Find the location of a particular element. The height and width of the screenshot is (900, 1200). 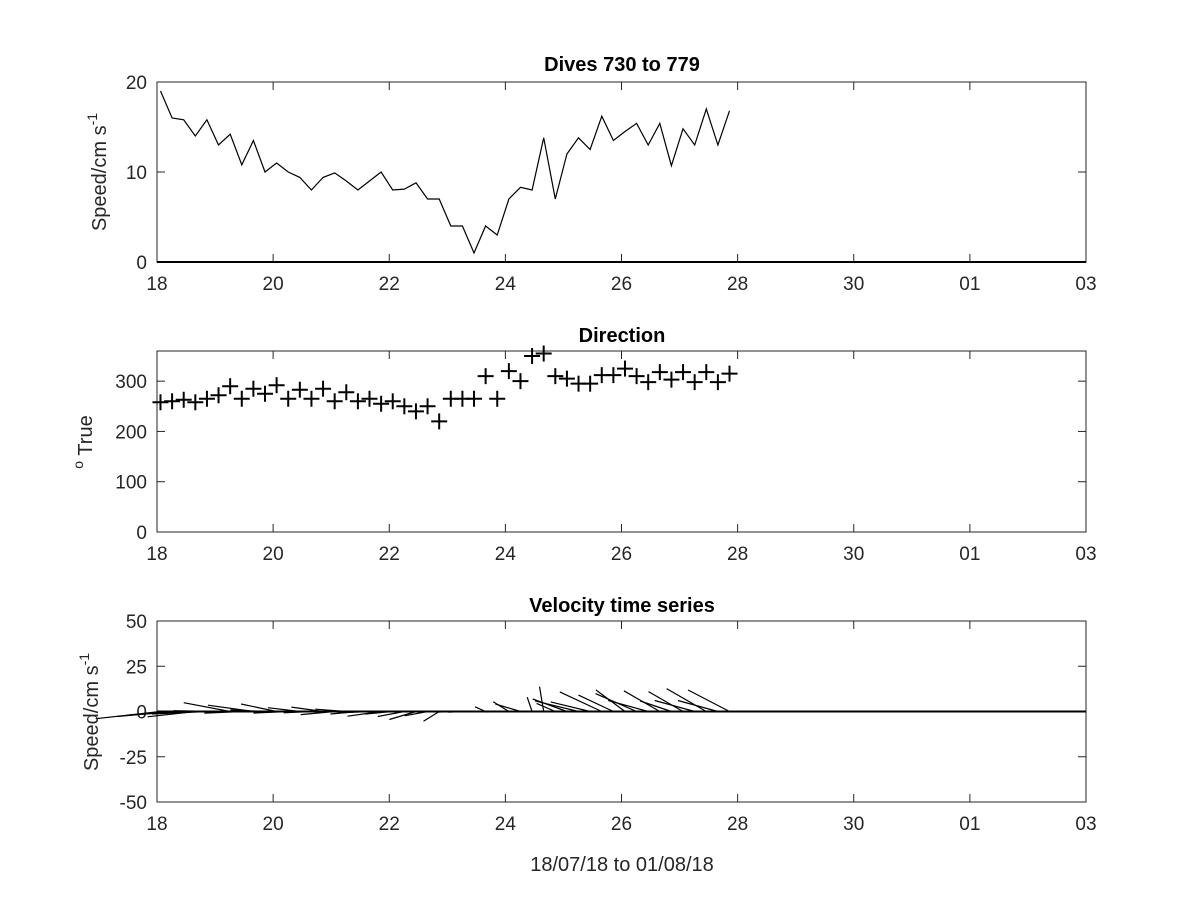

direction-xtick-label: 03 is located at coordinates (1085, 554).